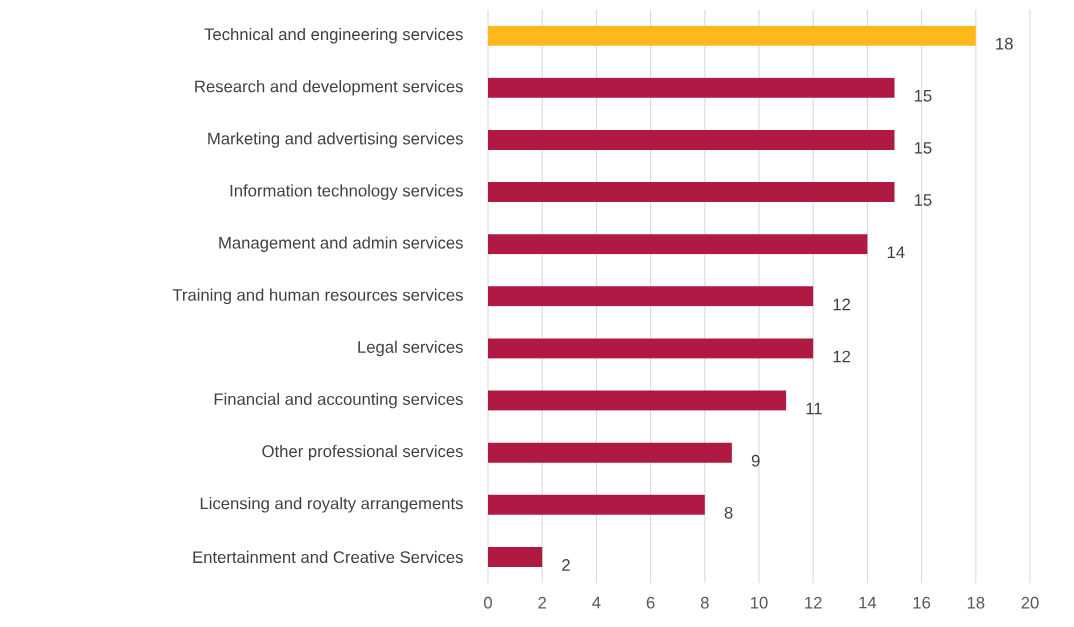 The image size is (1074, 627). I want to click on x-tick-label: 4, so click(596, 602).